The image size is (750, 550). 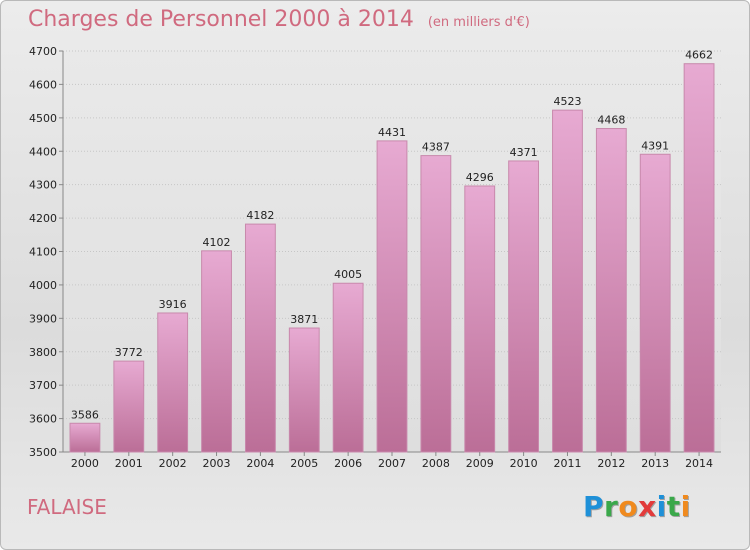 What do you see at coordinates (173, 463) in the screenshot?
I see `x-tick-label: 2002` at bounding box center [173, 463].